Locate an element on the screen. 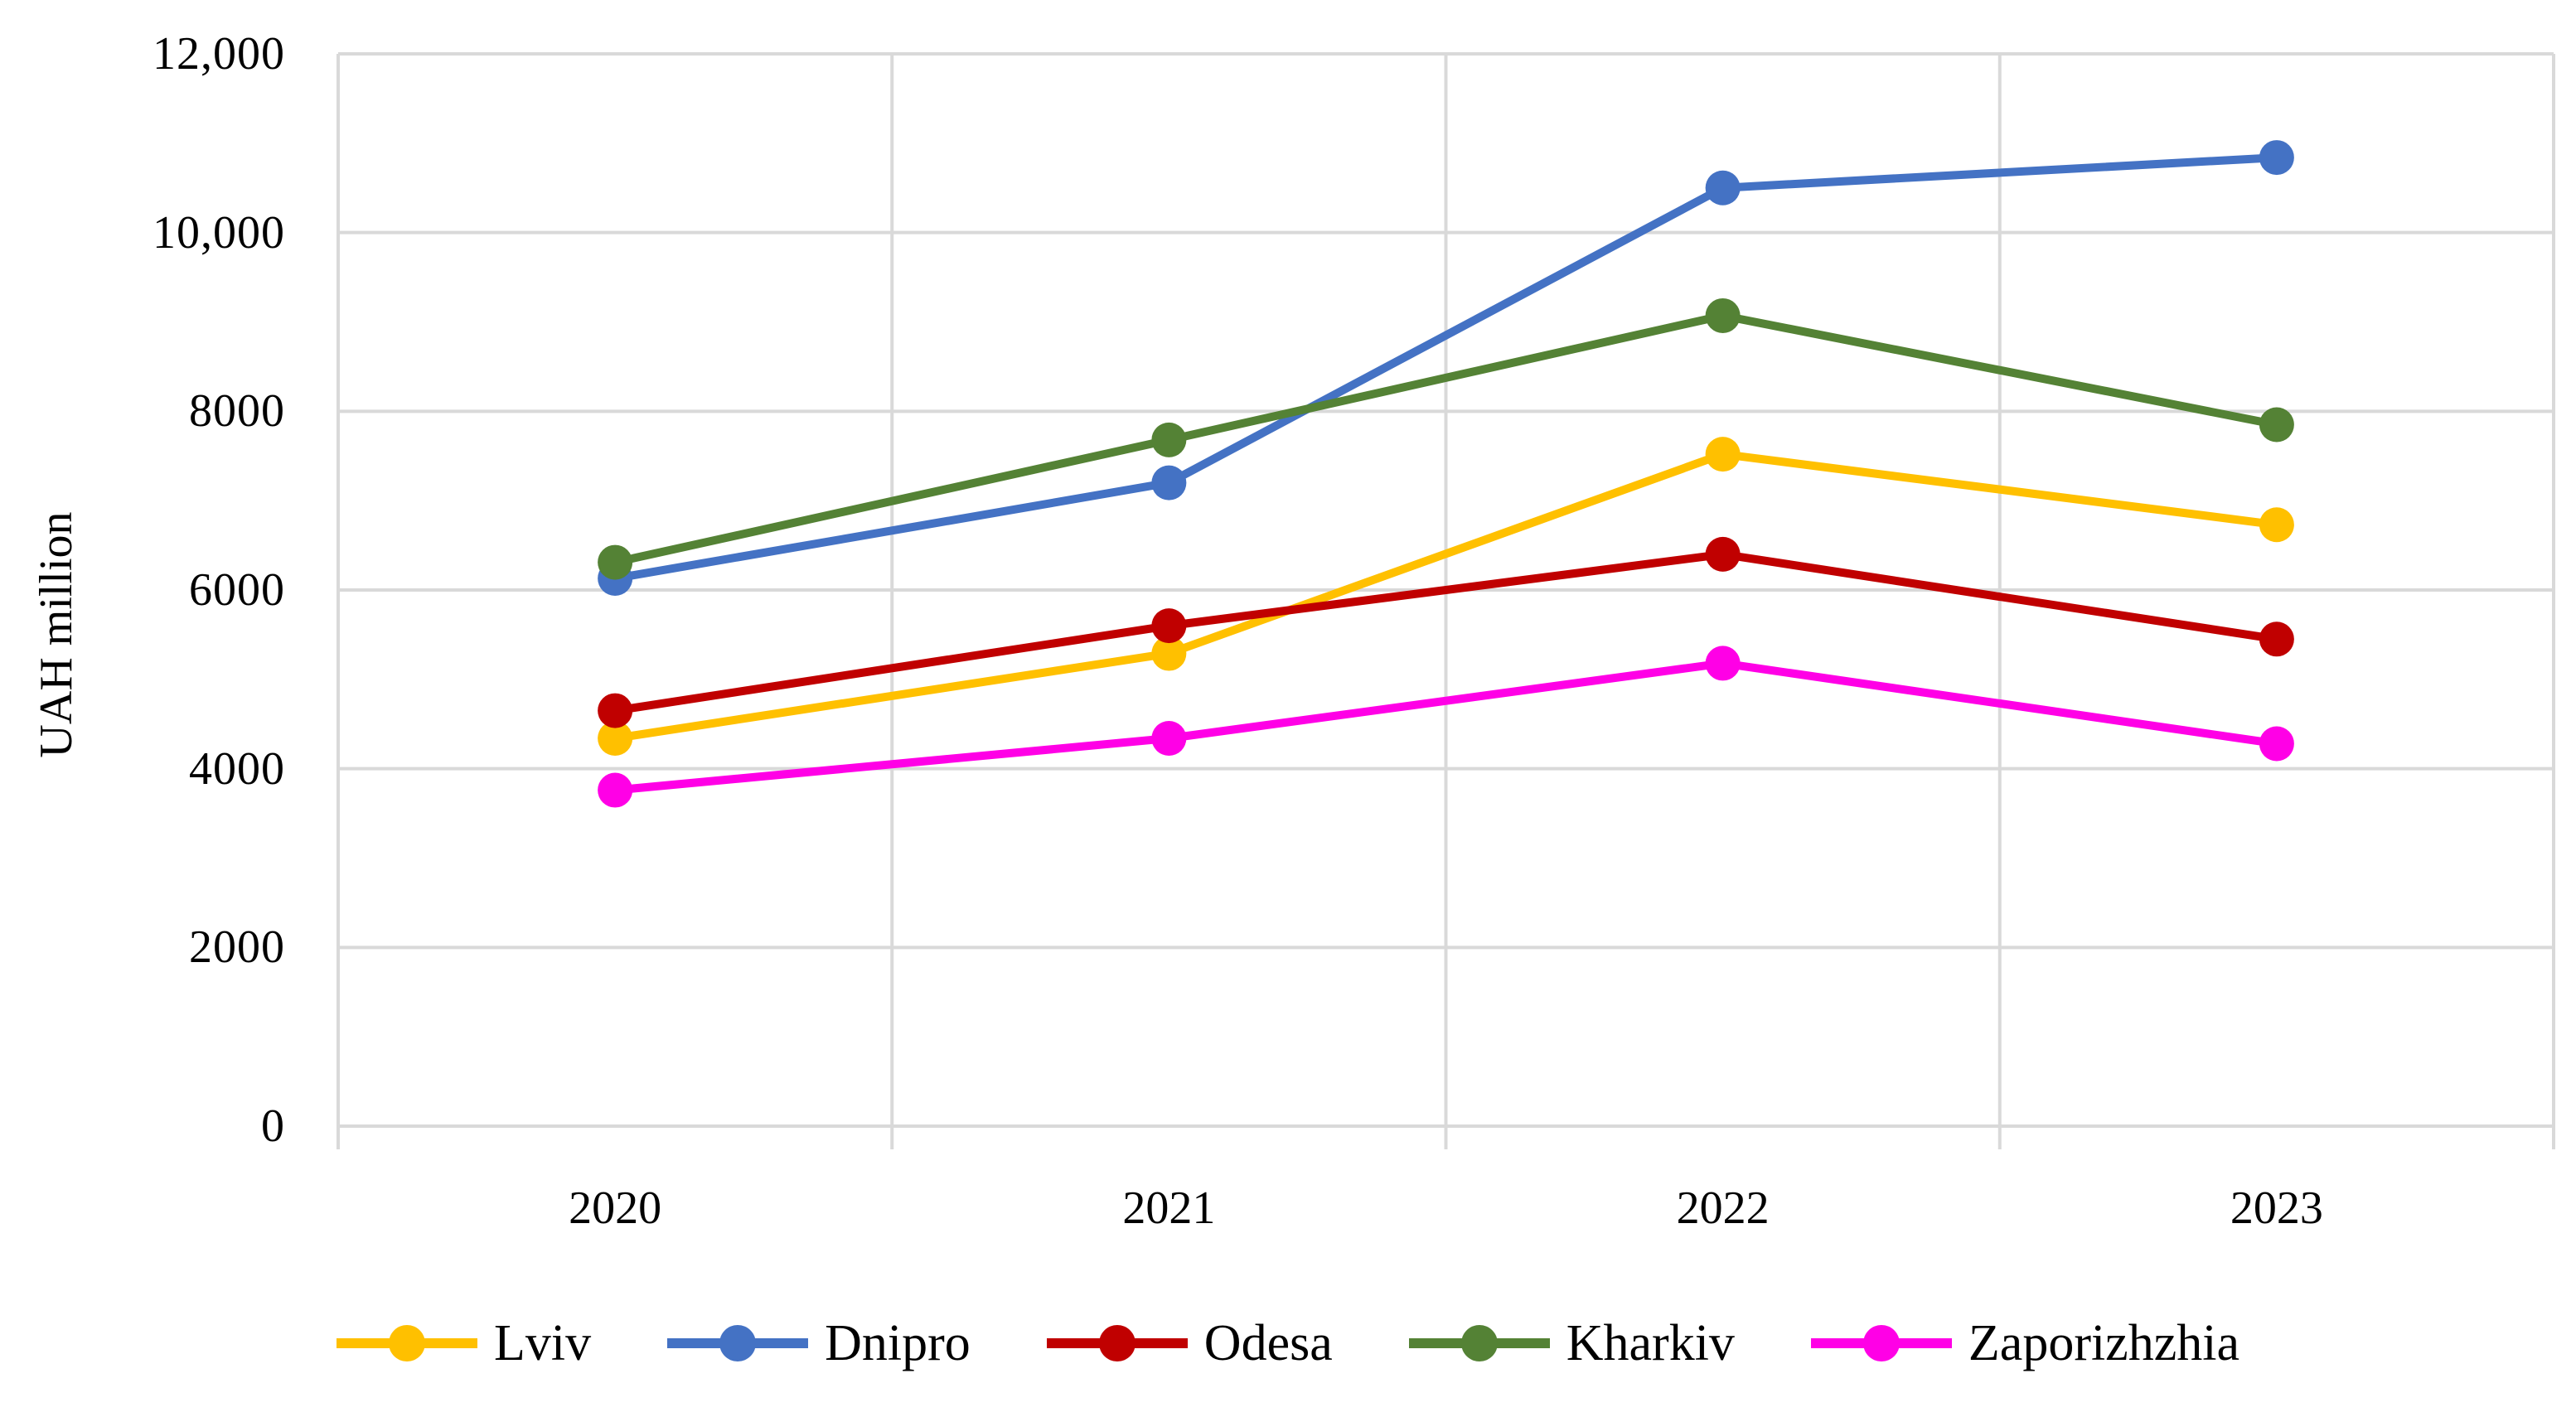 Image resolution: width=2576 pixels, height=1417 pixels. data-point-kharkiv-2023 is located at coordinates (2276, 425).